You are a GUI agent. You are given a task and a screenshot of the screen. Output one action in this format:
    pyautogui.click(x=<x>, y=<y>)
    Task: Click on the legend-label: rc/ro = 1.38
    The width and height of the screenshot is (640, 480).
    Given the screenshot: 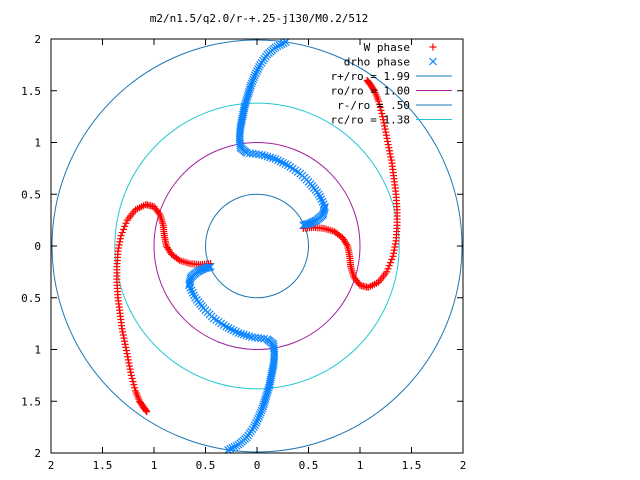 What is the action you would take?
    pyautogui.click(x=370, y=120)
    